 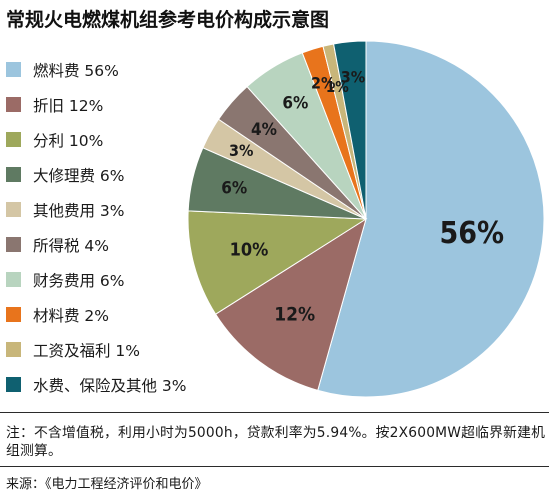 I want to click on legend-item: 分利 10%, so click(x=106, y=139).